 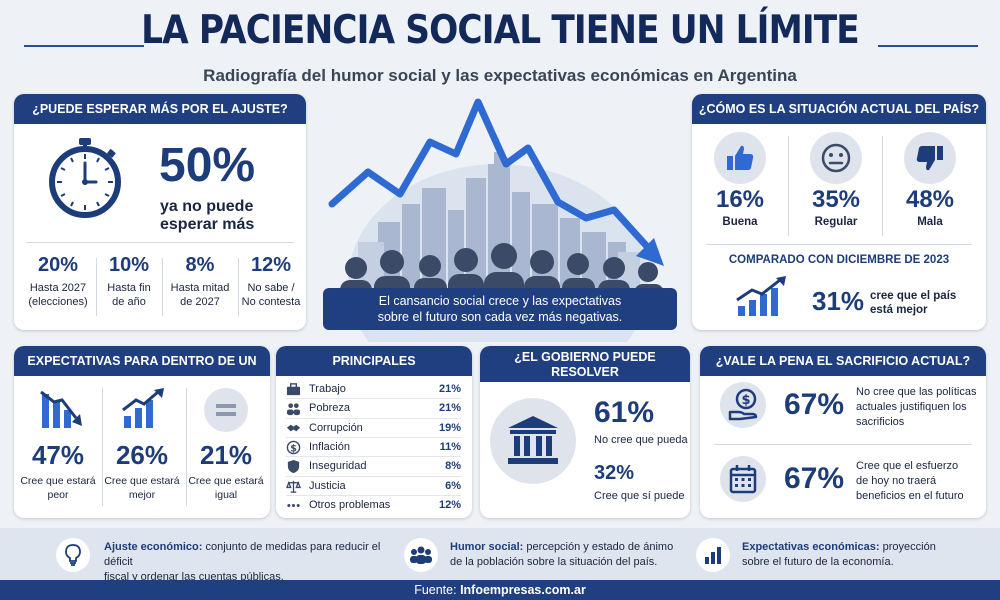 What do you see at coordinates (102, 447) in the screenshot?
I see `expectations-sep` at bounding box center [102, 447].